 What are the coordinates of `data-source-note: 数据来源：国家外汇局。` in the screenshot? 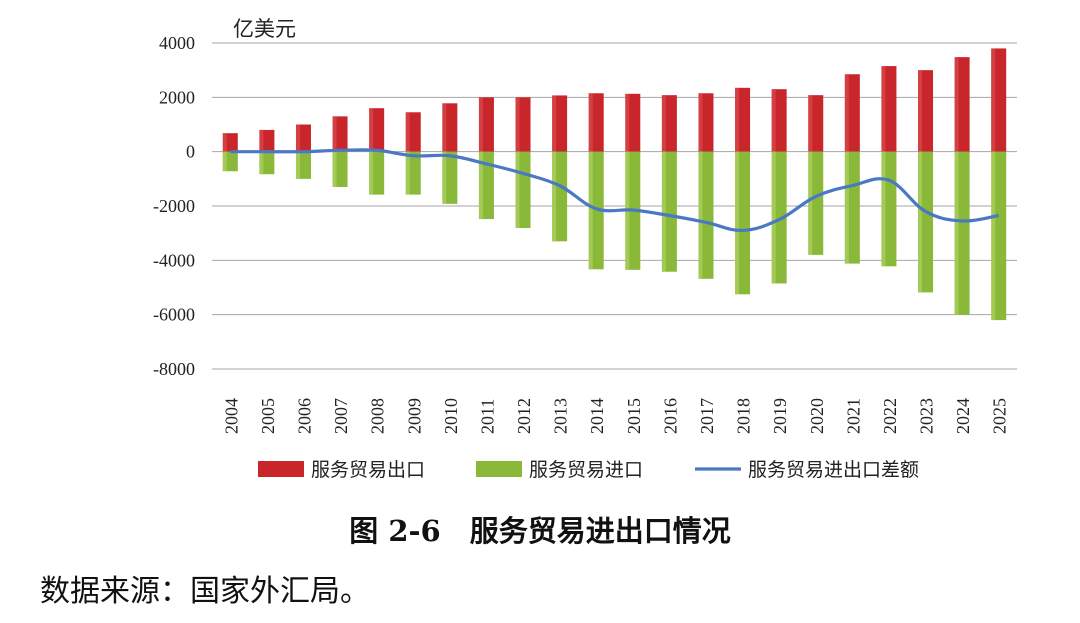 It's located at (205, 591).